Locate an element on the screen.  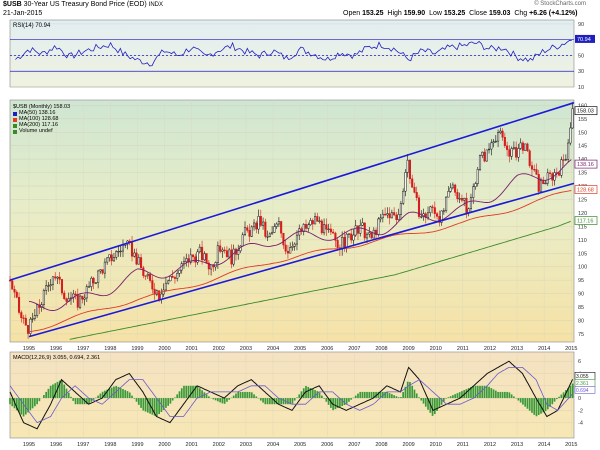
price-tick-label-4: 95 is located at coordinates (581, 281).